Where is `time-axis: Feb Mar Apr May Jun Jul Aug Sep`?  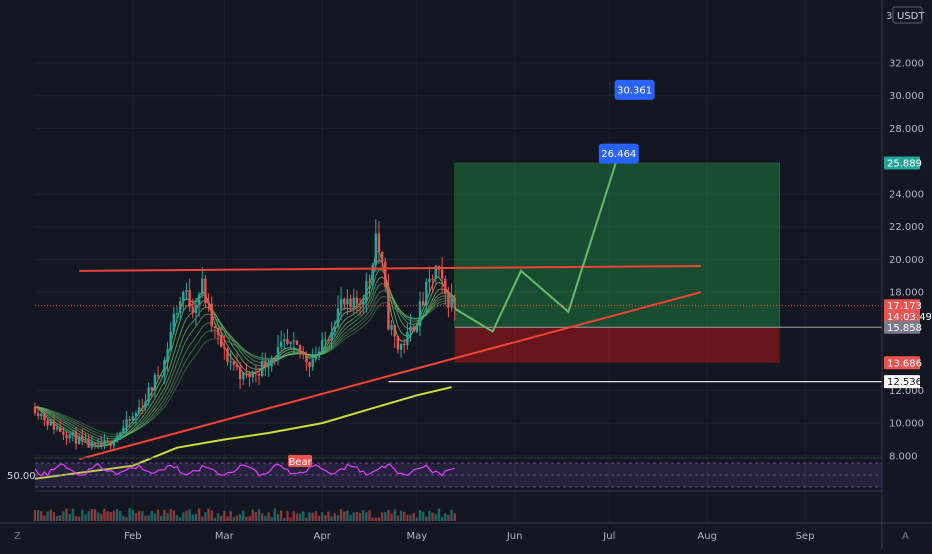
time-axis: Feb Mar Apr May Jun Jul Aug Sep is located at coordinates (466, 532).